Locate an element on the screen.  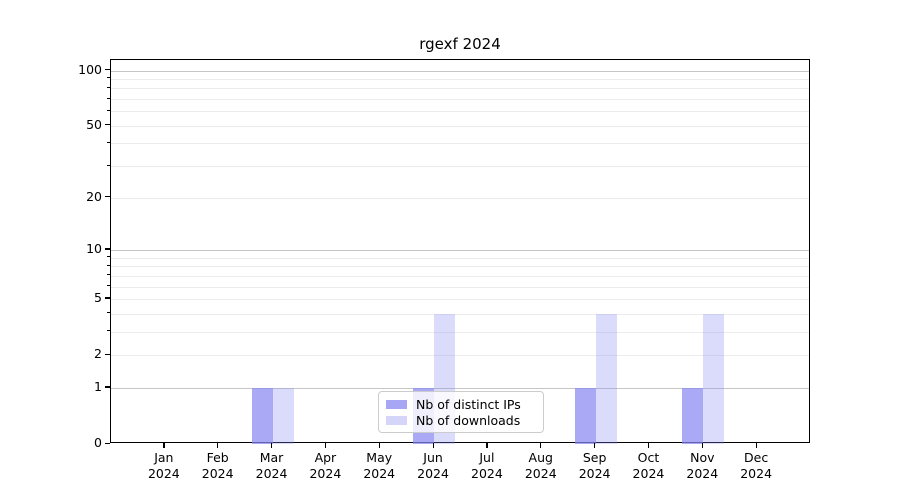
x-tick-label: Aug 2024 is located at coordinates (540, 465).